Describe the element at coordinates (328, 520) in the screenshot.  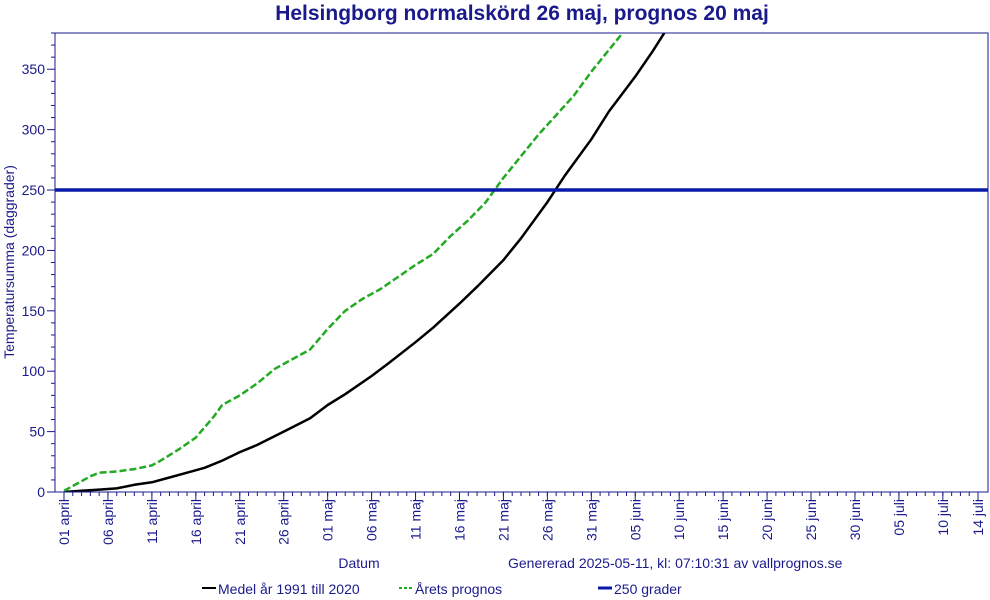
I see `x-tick-label: 01 maj` at that location.